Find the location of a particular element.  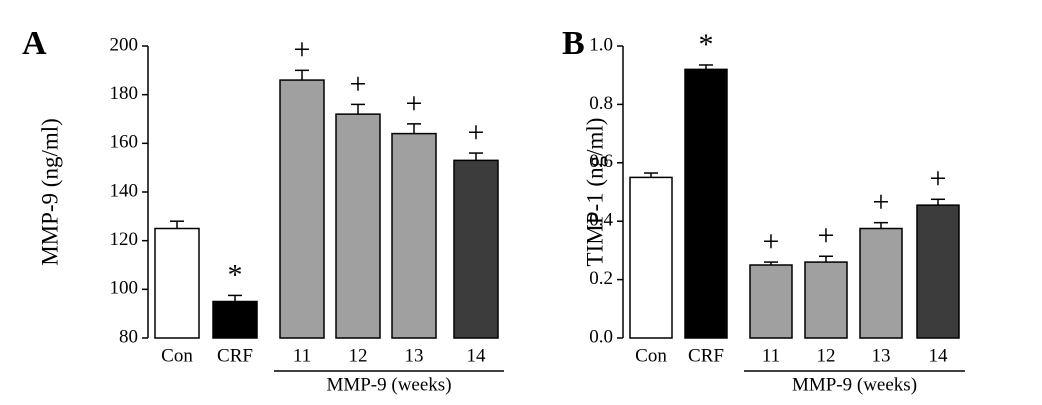

y-tick-label: 0.4 is located at coordinates (601, 220).